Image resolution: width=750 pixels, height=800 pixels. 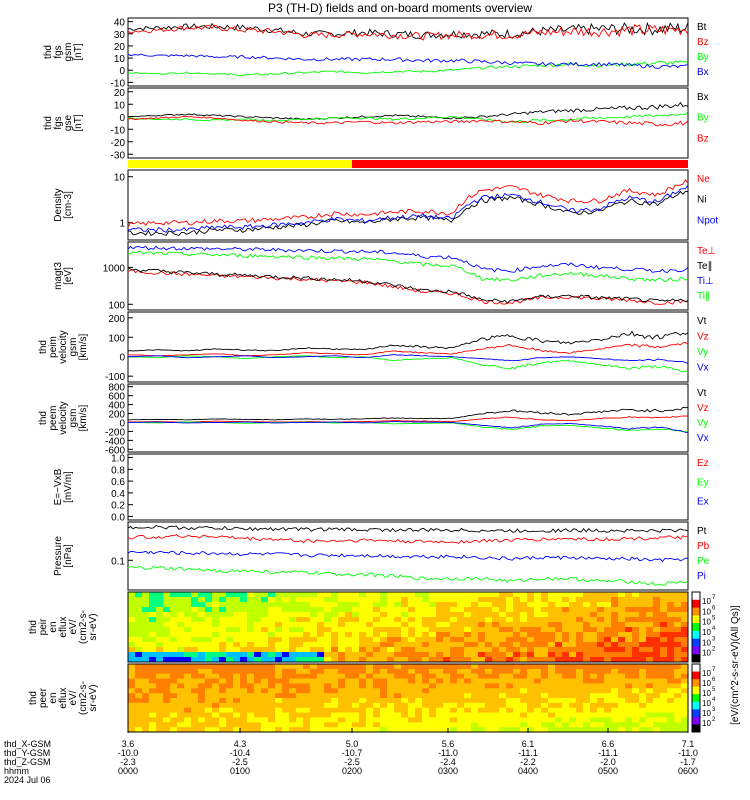 I want to click on x-row-value: -2.4, so click(x=448, y=762).